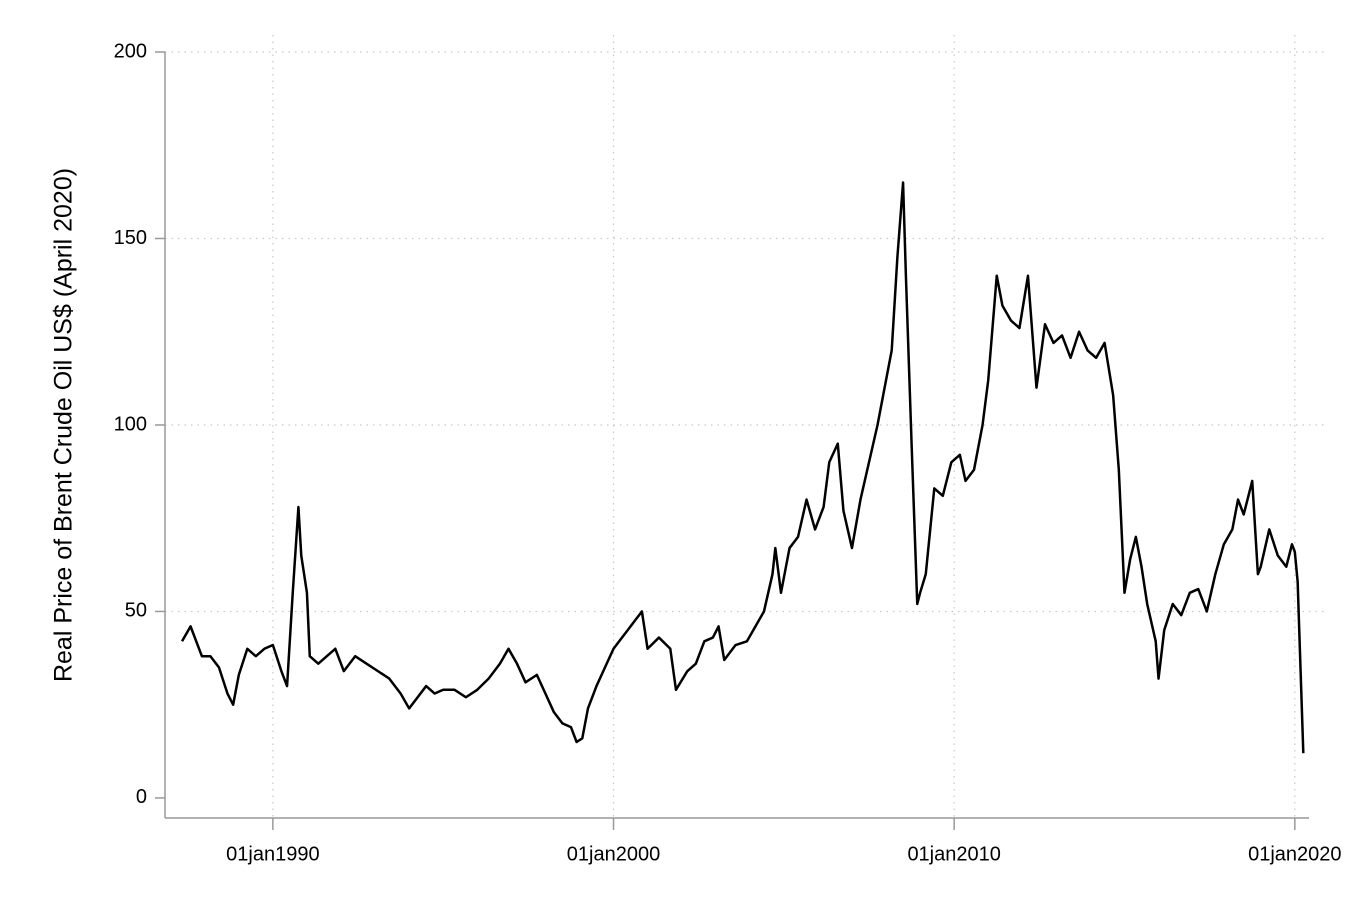 The image size is (1356, 904). What do you see at coordinates (953, 854) in the screenshot?
I see `x-tick-label: 01jan2010` at bounding box center [953, 854].